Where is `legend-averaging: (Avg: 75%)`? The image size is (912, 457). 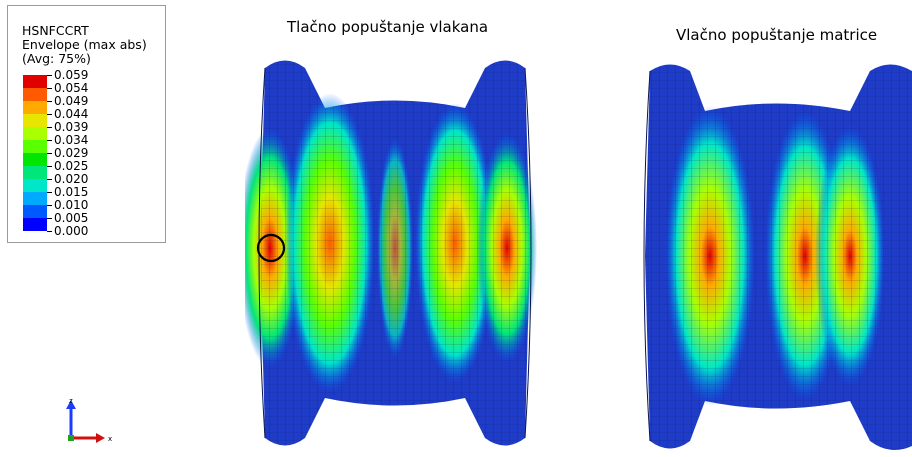 legend-averaging: (Avg: 75%) is located at coordinates (56, 58).